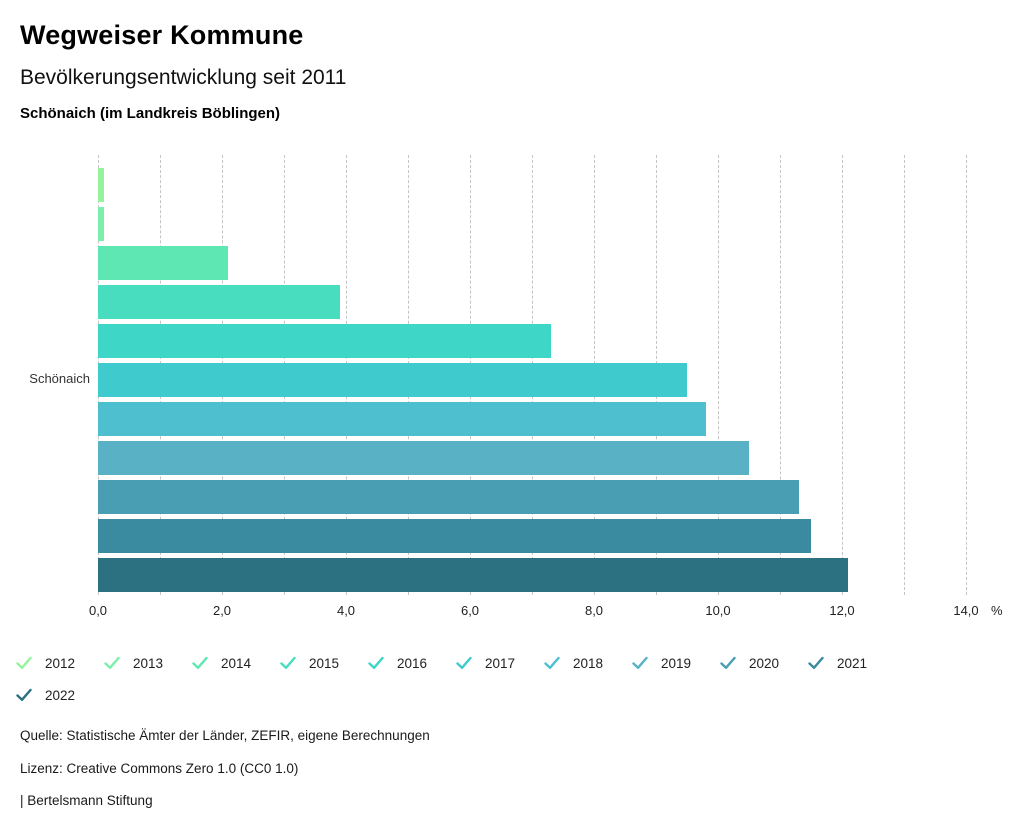 The image size is (1024, 831). Describe the element at coordinates (423, 458) in the screenshot. I see `bar-2019` at that location.